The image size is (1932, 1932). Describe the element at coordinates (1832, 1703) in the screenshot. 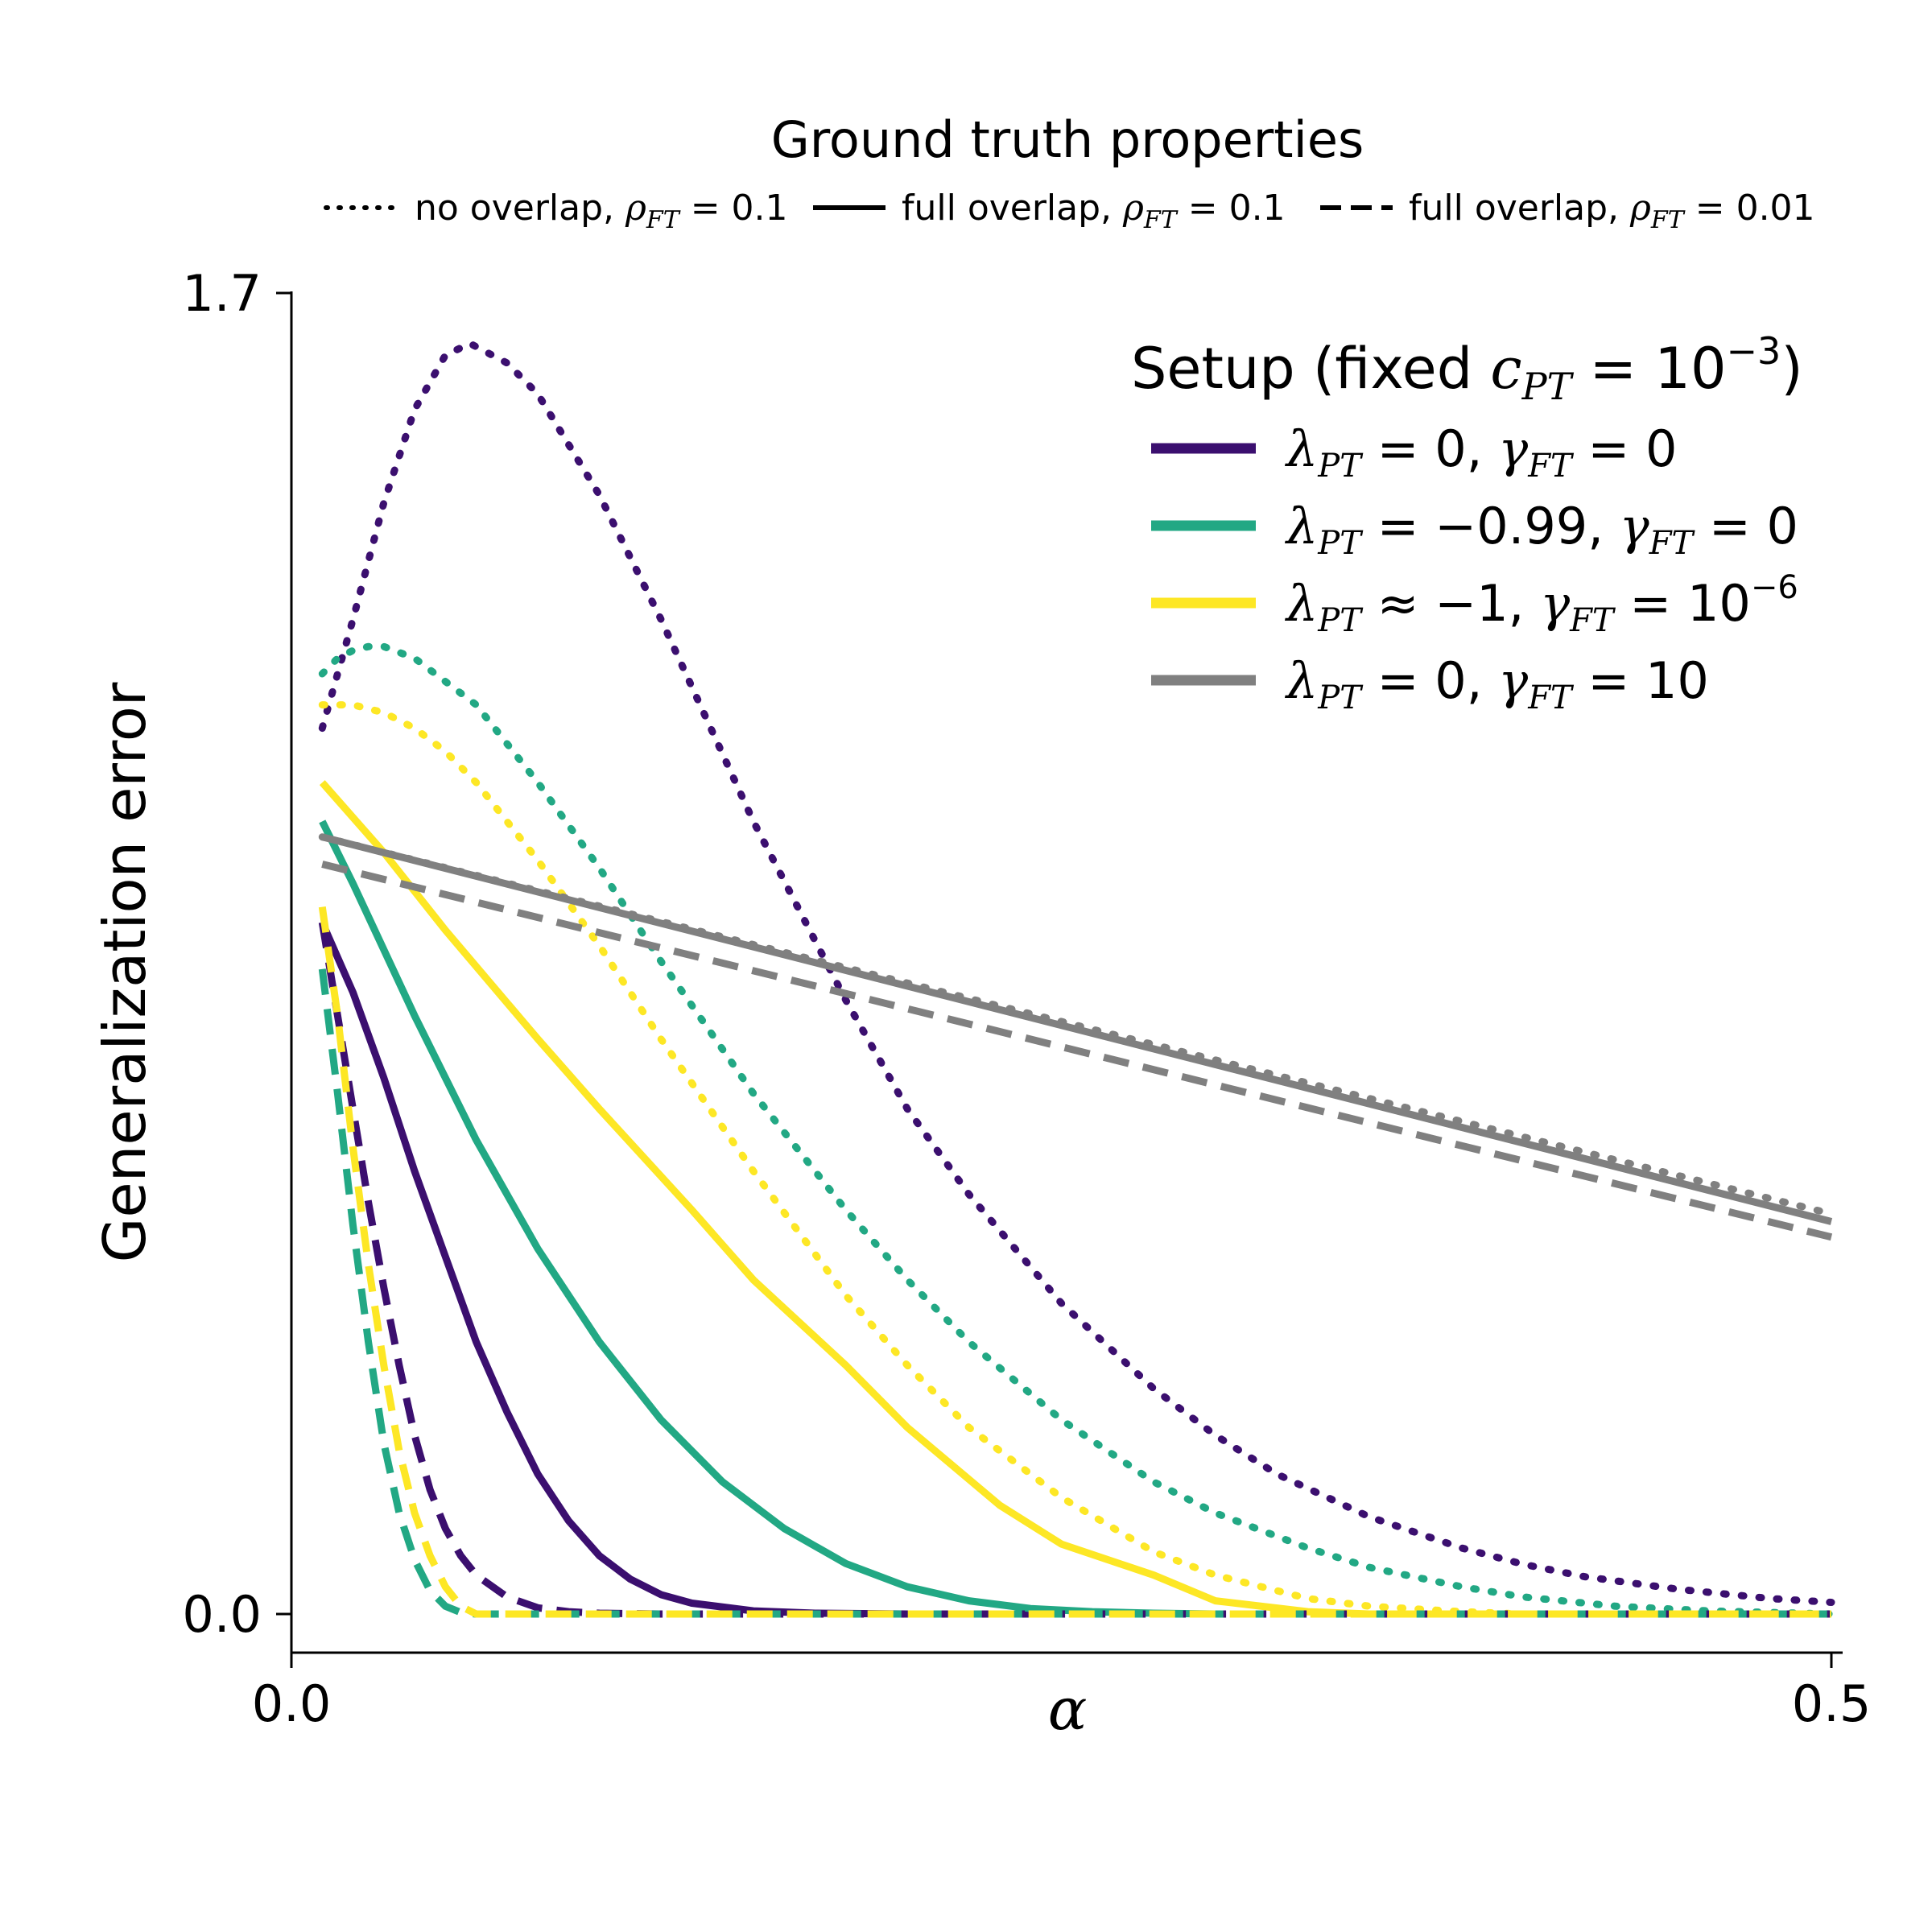

I see `x-tick-label: 0.5` at that location.